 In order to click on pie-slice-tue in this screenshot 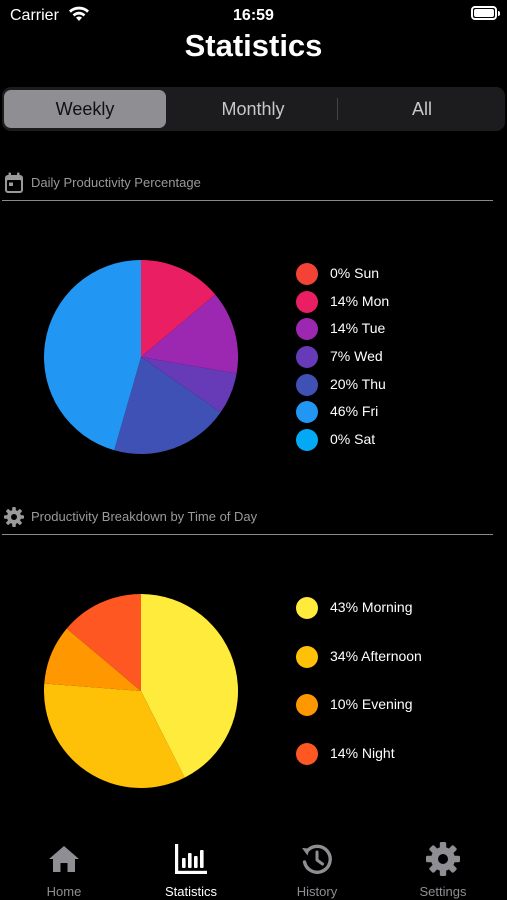, I will do `click(189, 334)`.